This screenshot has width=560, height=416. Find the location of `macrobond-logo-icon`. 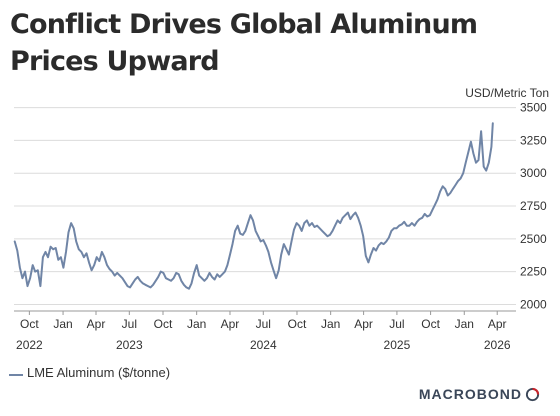

macrobond-logo-icon is located at coordinates (532, 394).